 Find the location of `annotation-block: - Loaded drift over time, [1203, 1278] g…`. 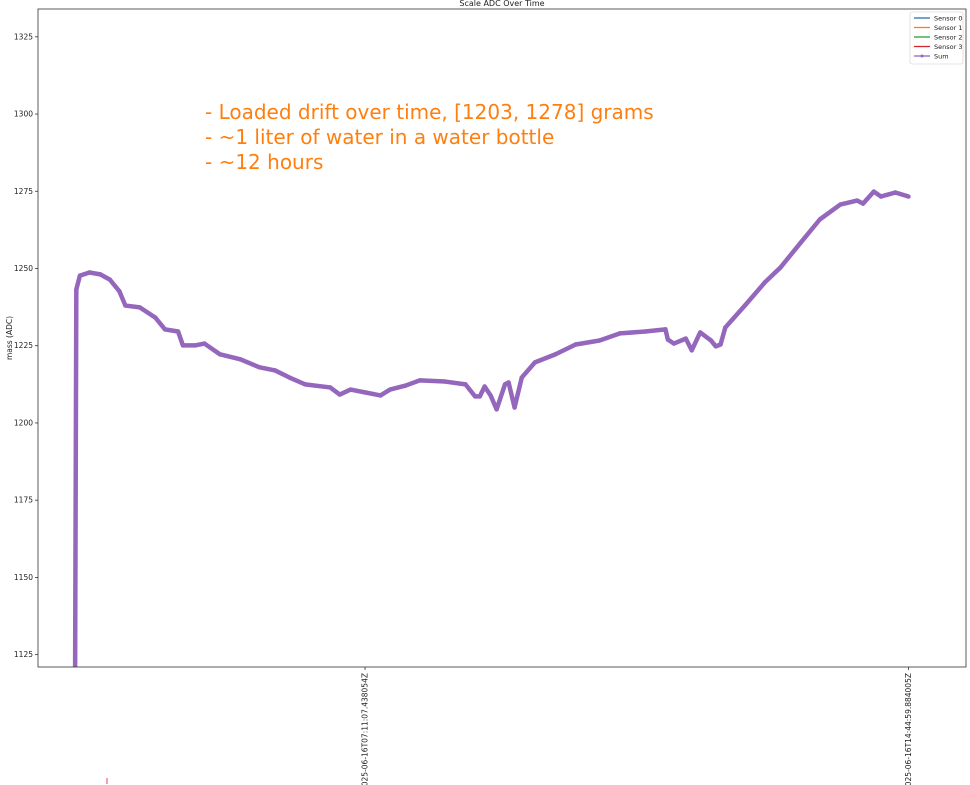

annotation-block: - Loaded drift over time, [1203, 1278] g… is located at coordinates (429, 137).